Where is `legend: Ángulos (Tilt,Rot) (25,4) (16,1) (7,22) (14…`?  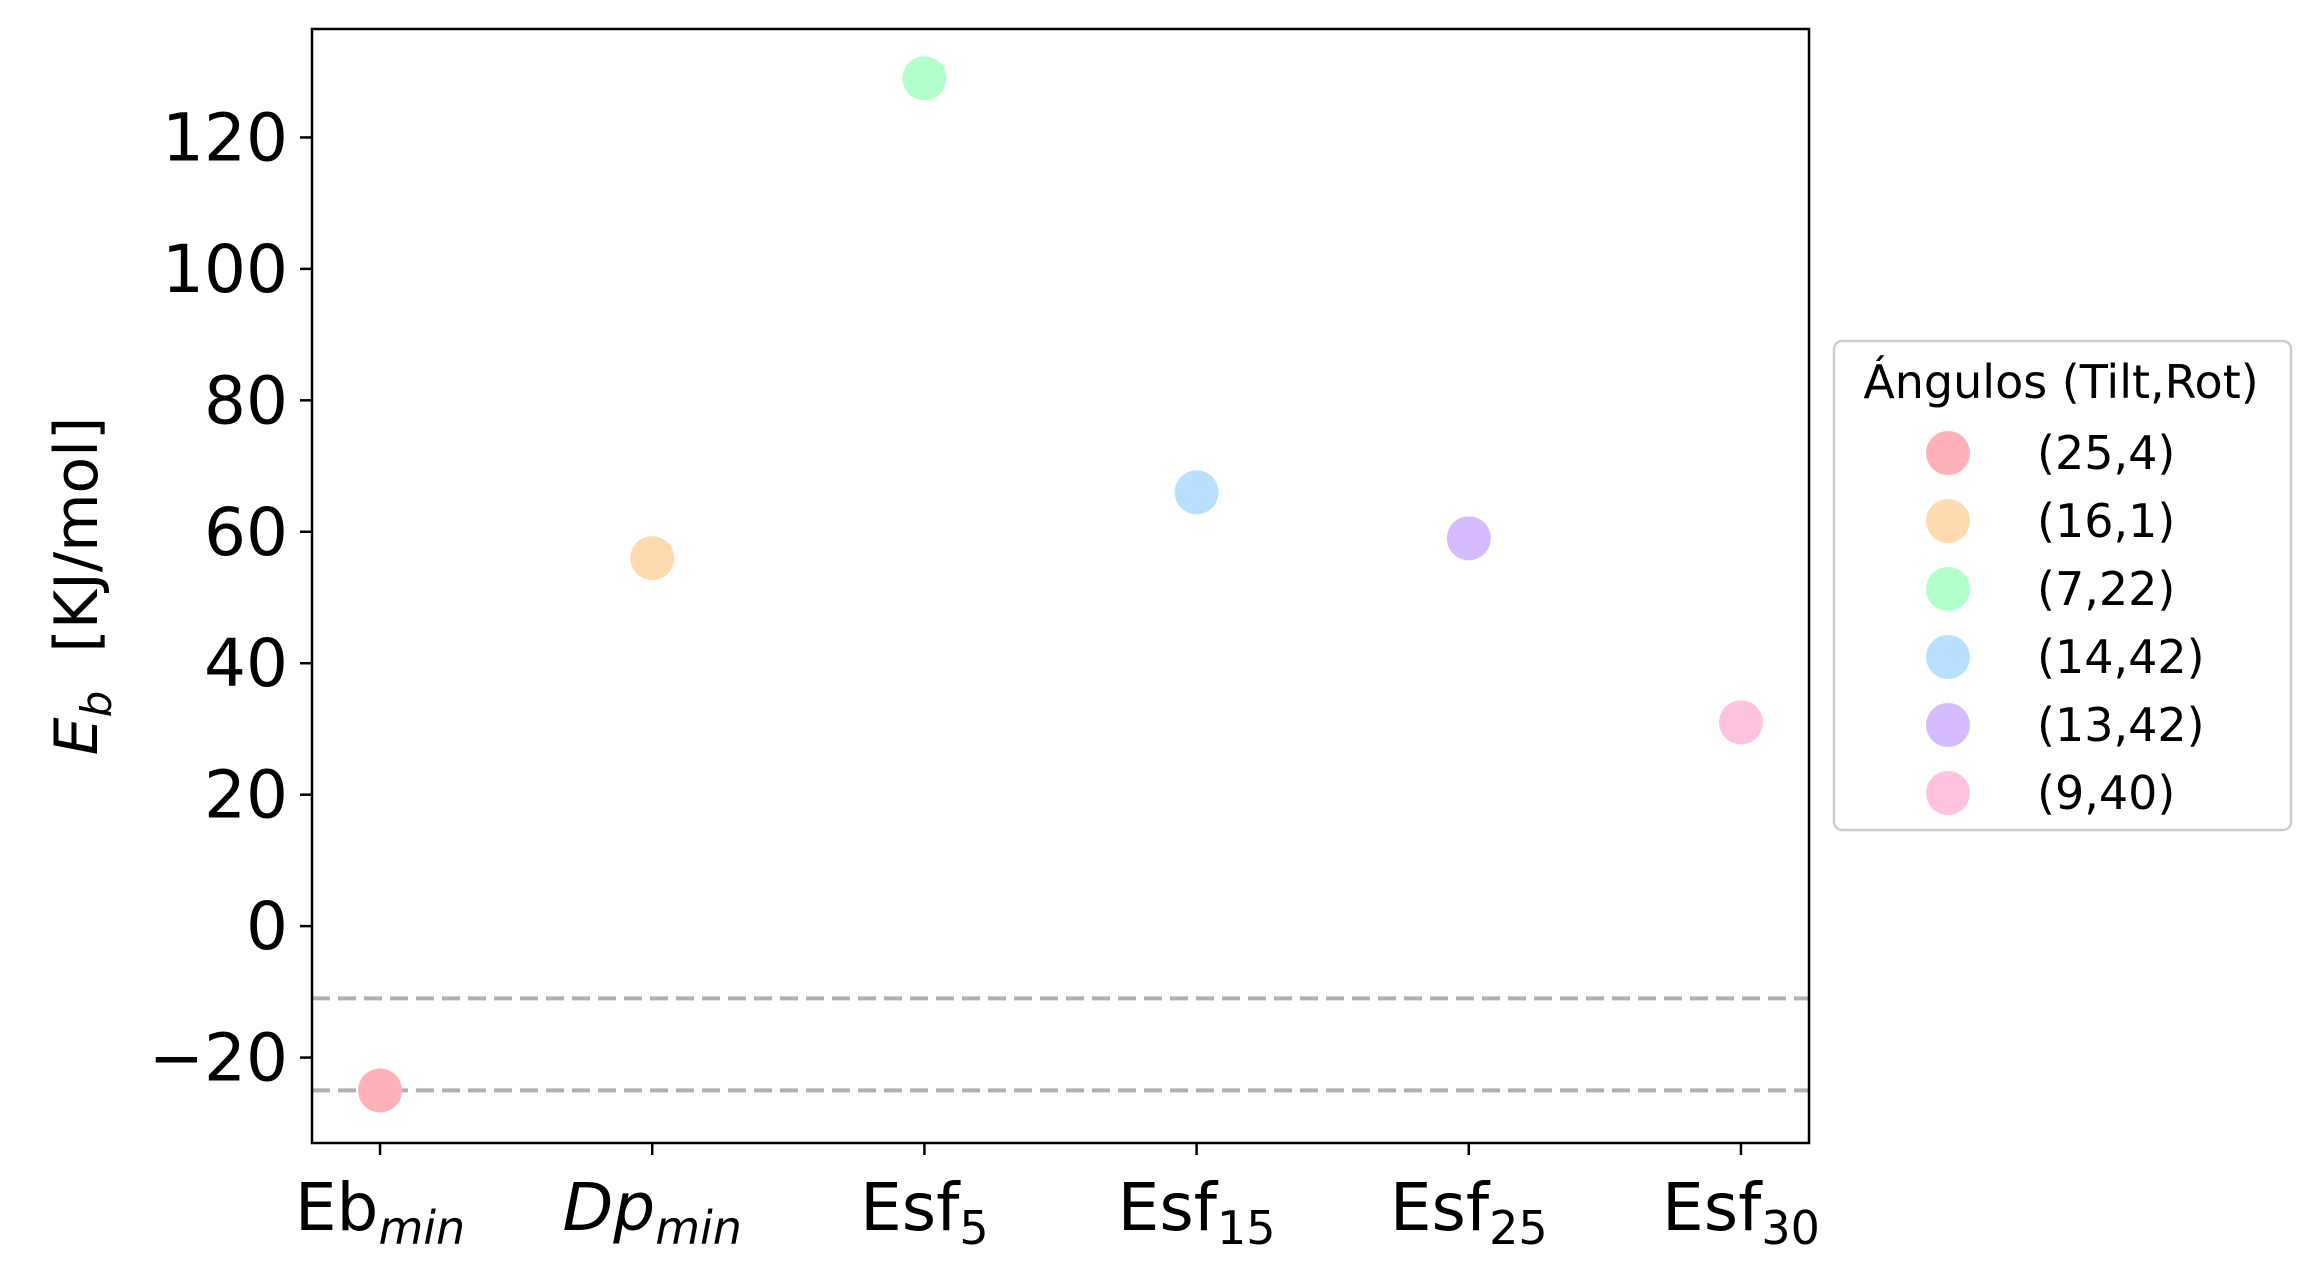 legend: Ángulos (Tilt,Rot) (25,4) (16,1) (7,22) (14… is located at coordinates (2062, 585).